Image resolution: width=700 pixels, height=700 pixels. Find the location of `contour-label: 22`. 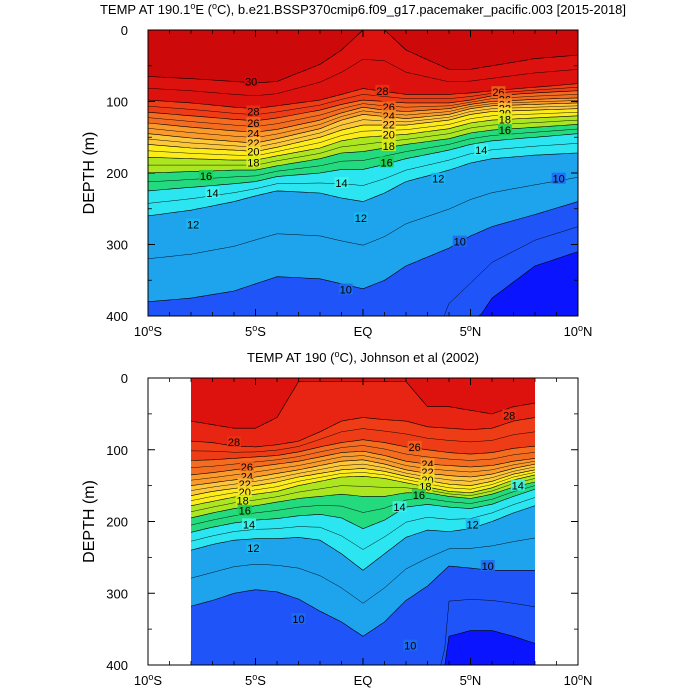

contour-label: 22 is located at coordinates (389, 125).